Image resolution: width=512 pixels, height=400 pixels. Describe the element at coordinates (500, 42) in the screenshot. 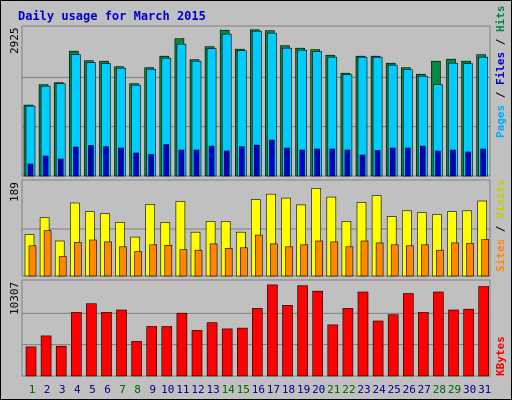

I see `legend-sep-2: /` at that location.